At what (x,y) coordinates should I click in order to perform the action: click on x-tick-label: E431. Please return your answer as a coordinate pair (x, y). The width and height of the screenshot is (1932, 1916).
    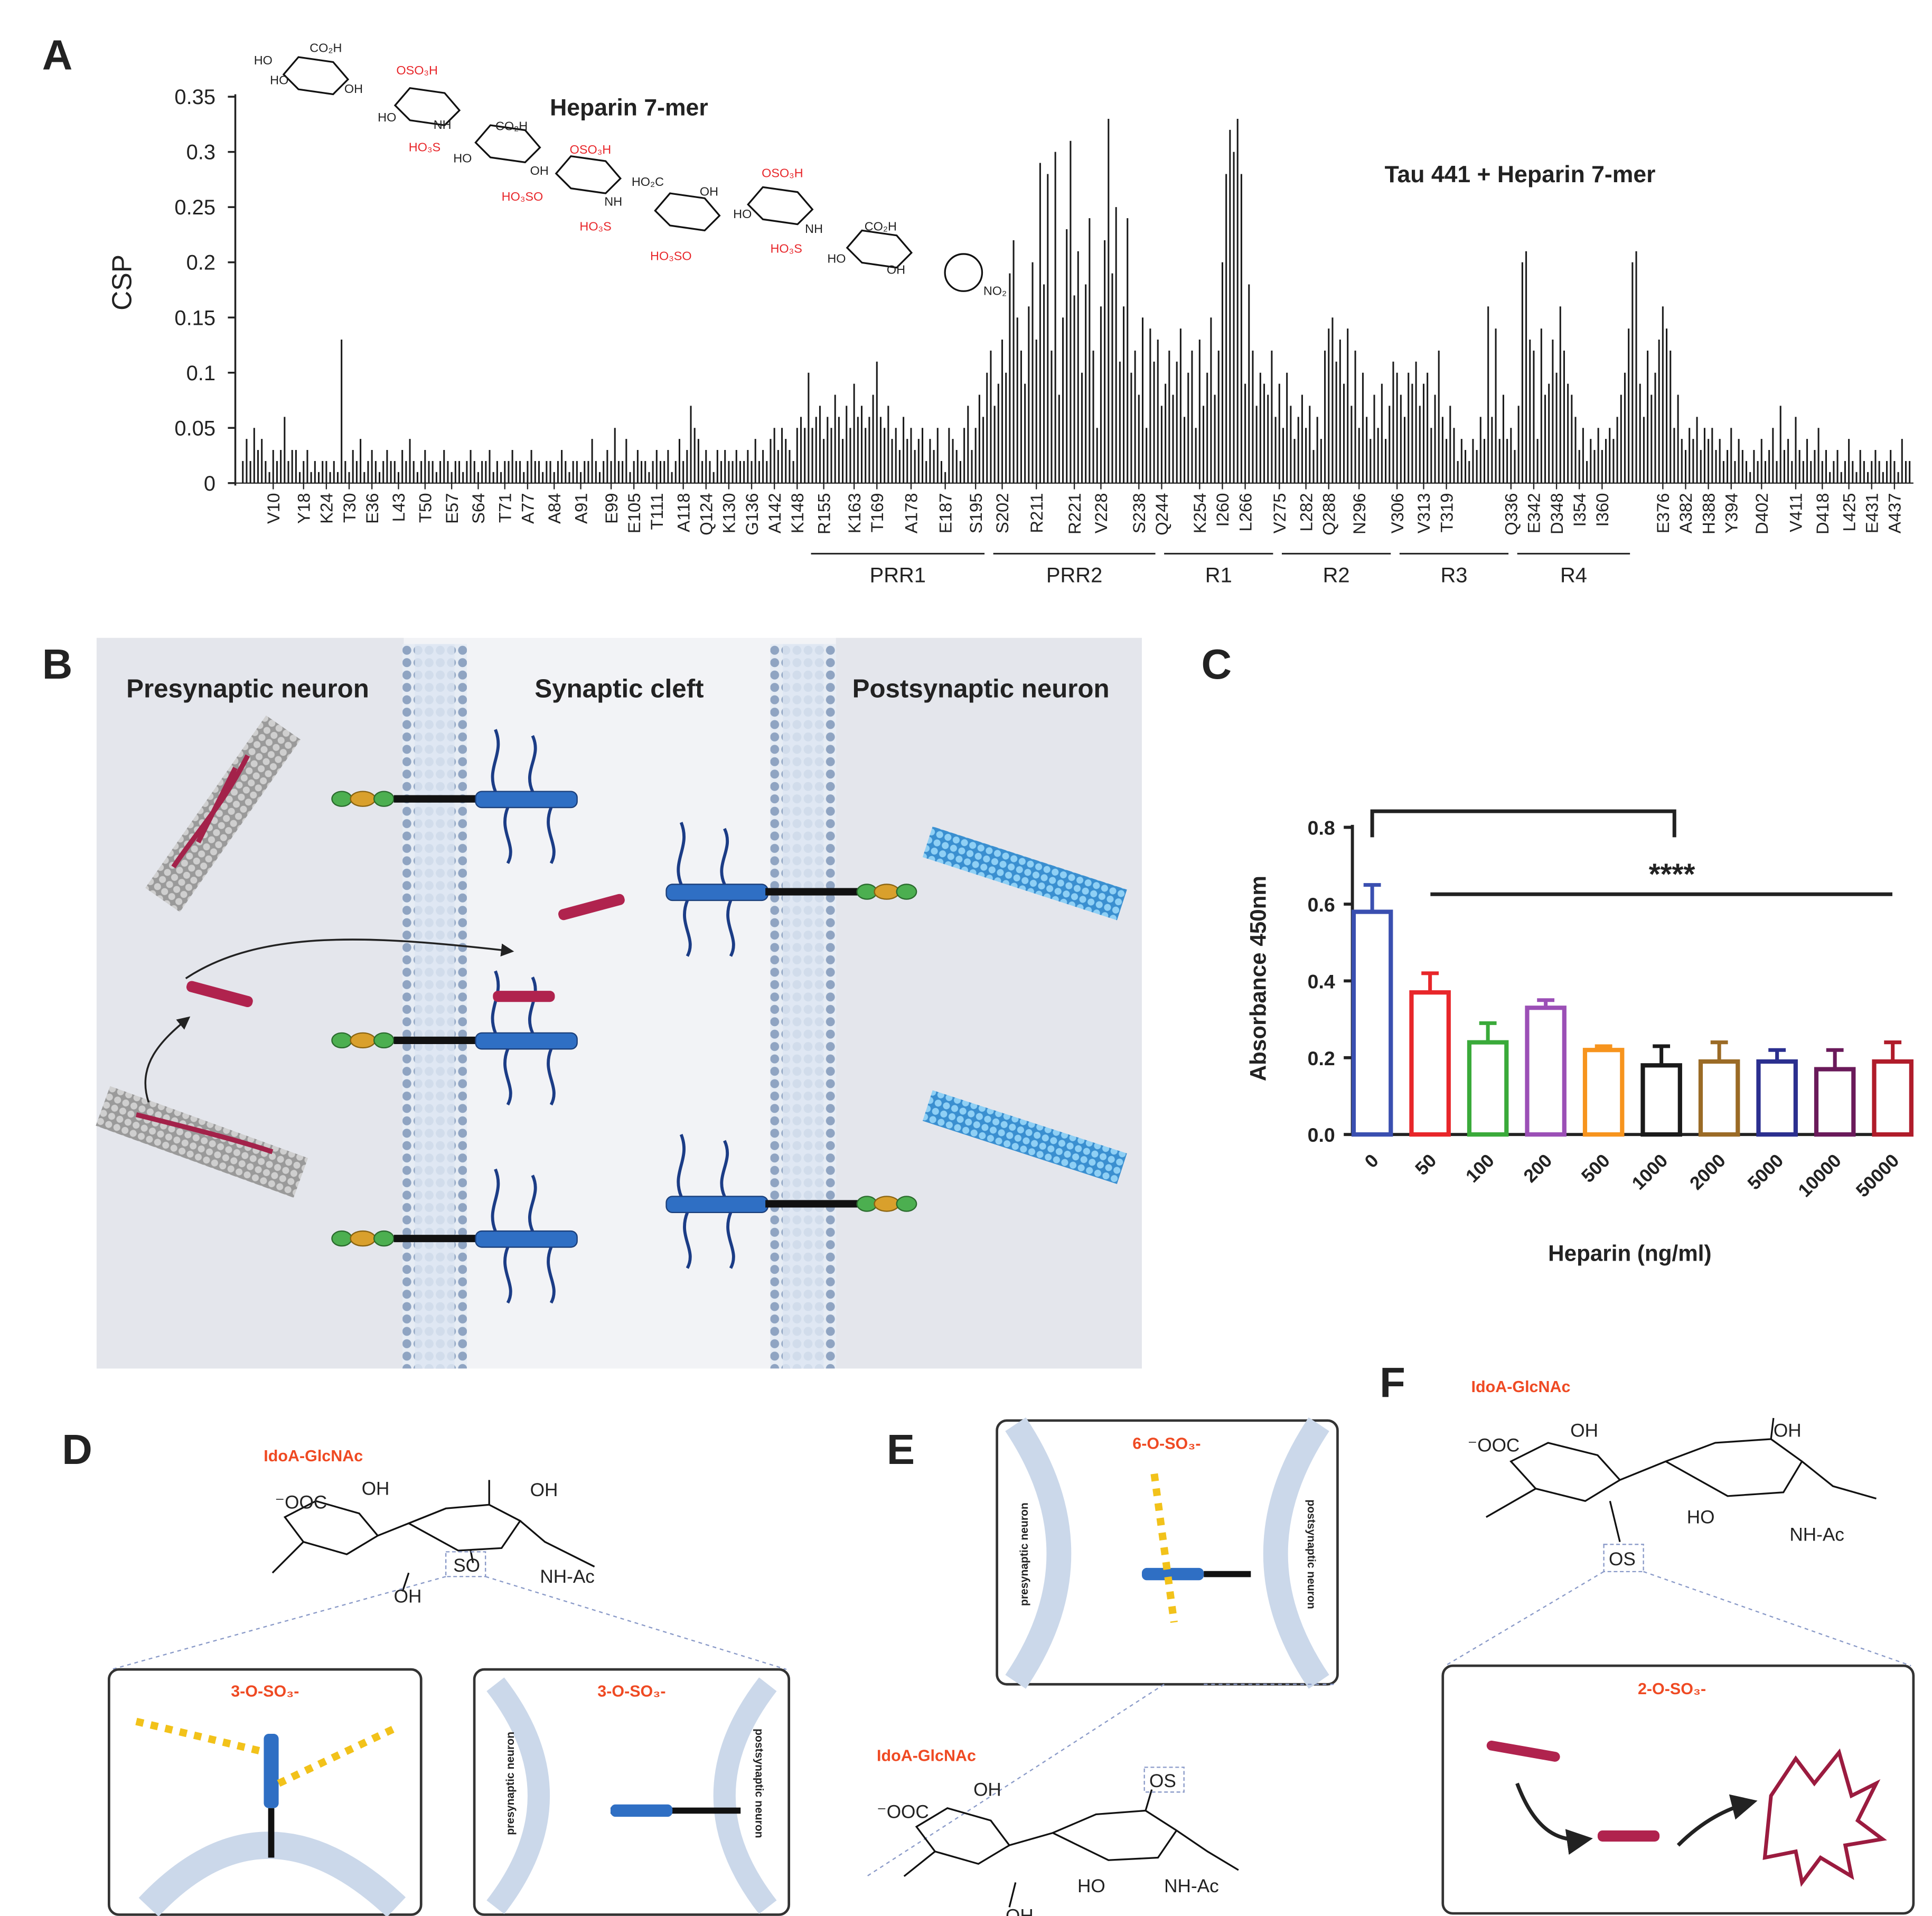
    Looking at the image, I should click on (1871, 513).